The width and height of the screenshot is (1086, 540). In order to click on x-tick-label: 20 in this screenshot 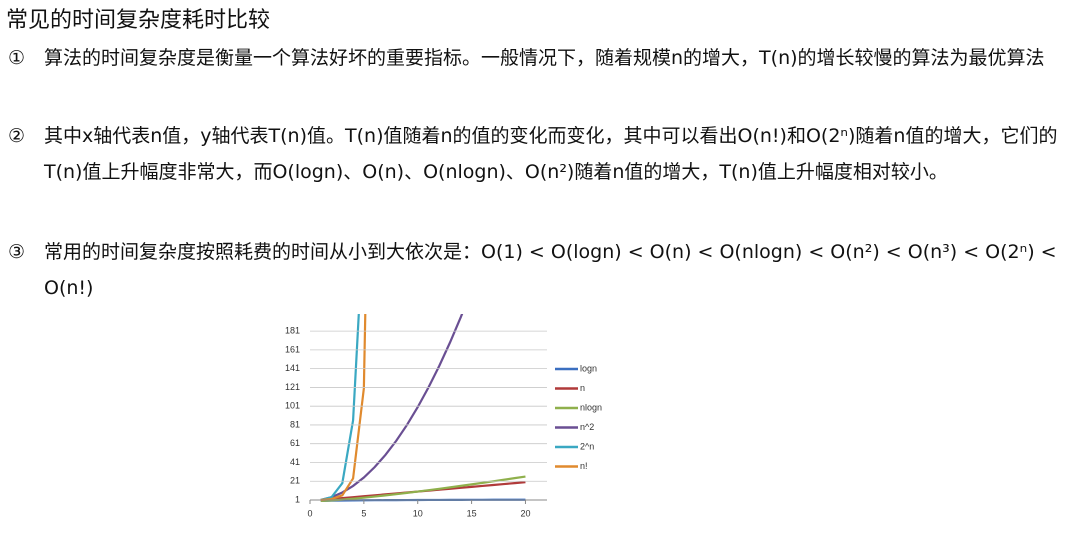, I will do `click(525, 513)`.